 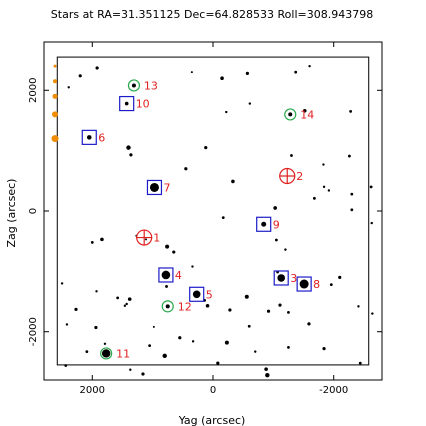 What do you see at coordinates (156, 238) in the screenshot?
I see `star-id-label: 1` at bounding box center [156, 238].